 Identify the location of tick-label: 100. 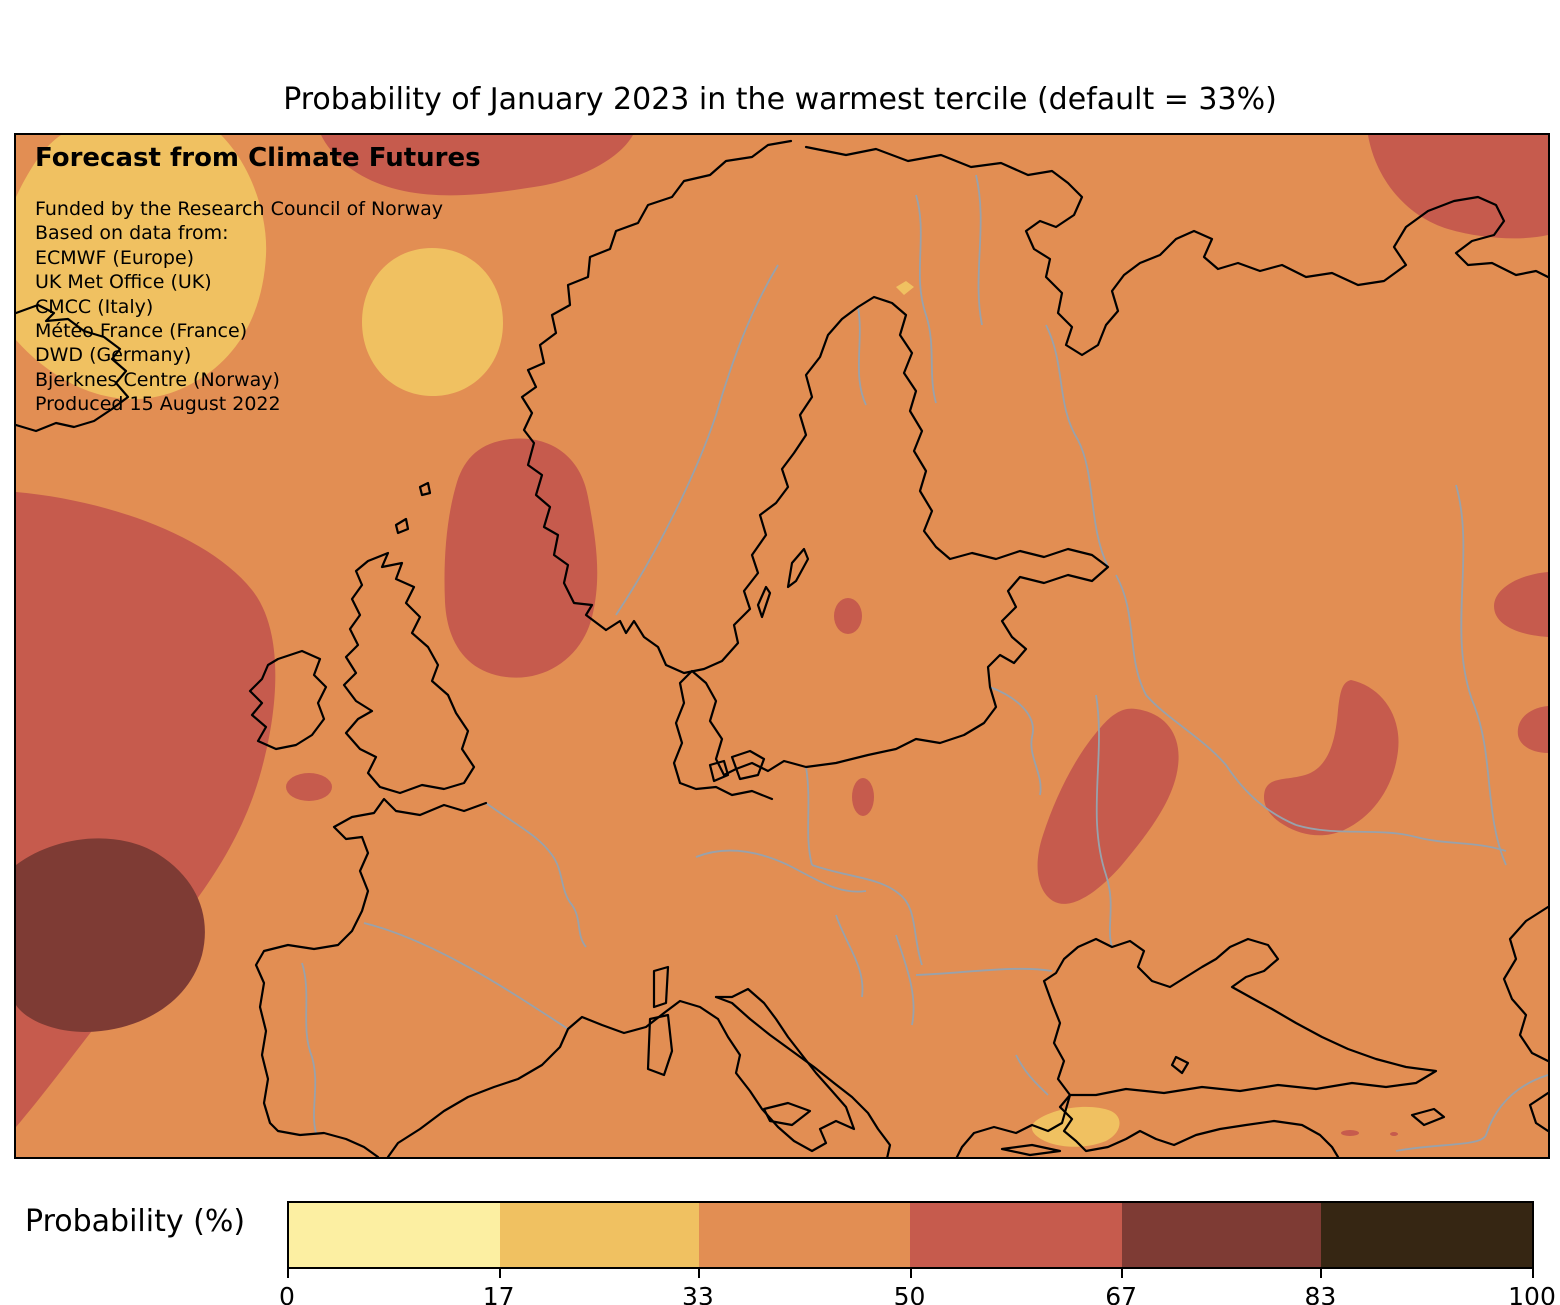
(1532, 1293).